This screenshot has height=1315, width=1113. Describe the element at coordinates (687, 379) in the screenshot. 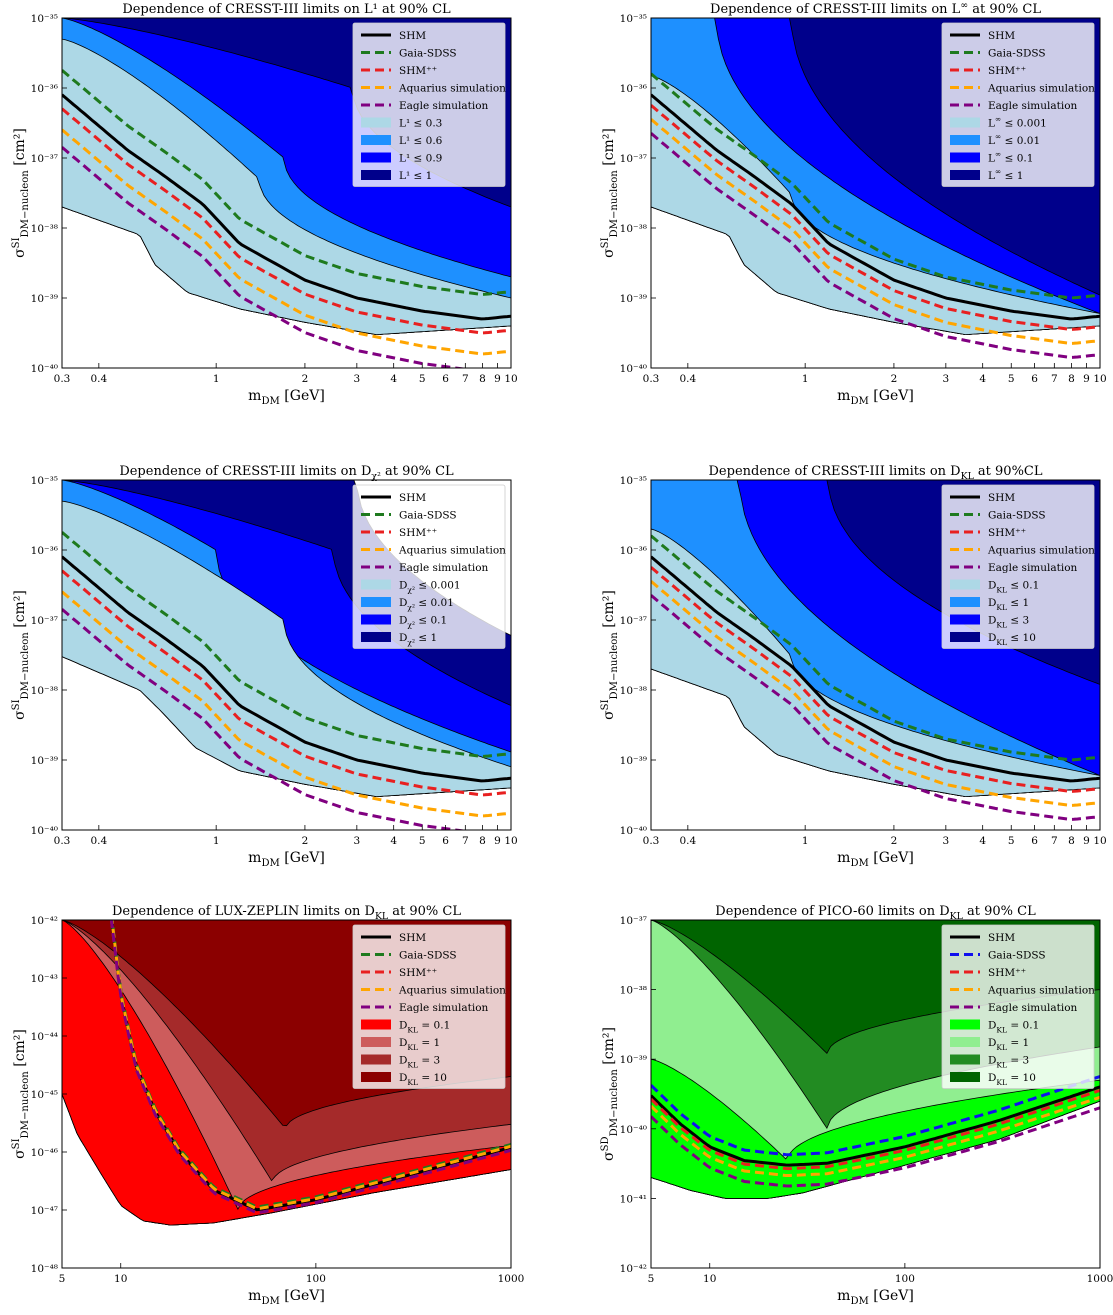

I see `x-tick-label: 0.4` at that location.